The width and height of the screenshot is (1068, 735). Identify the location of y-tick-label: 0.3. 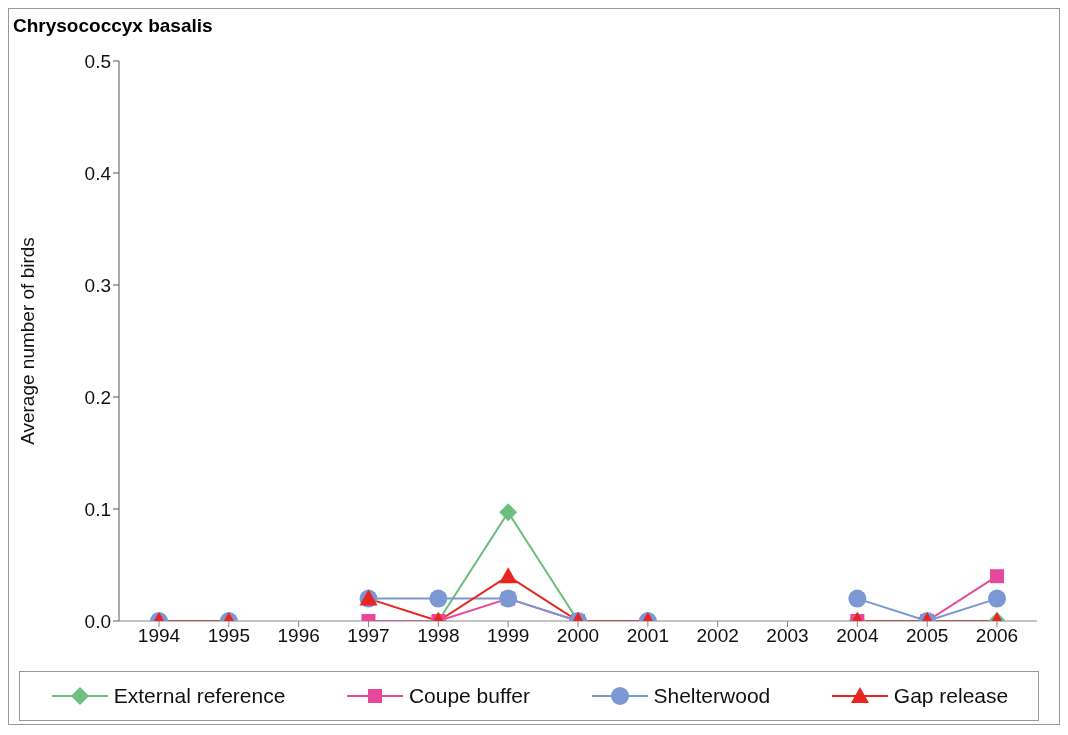
(97, 285).